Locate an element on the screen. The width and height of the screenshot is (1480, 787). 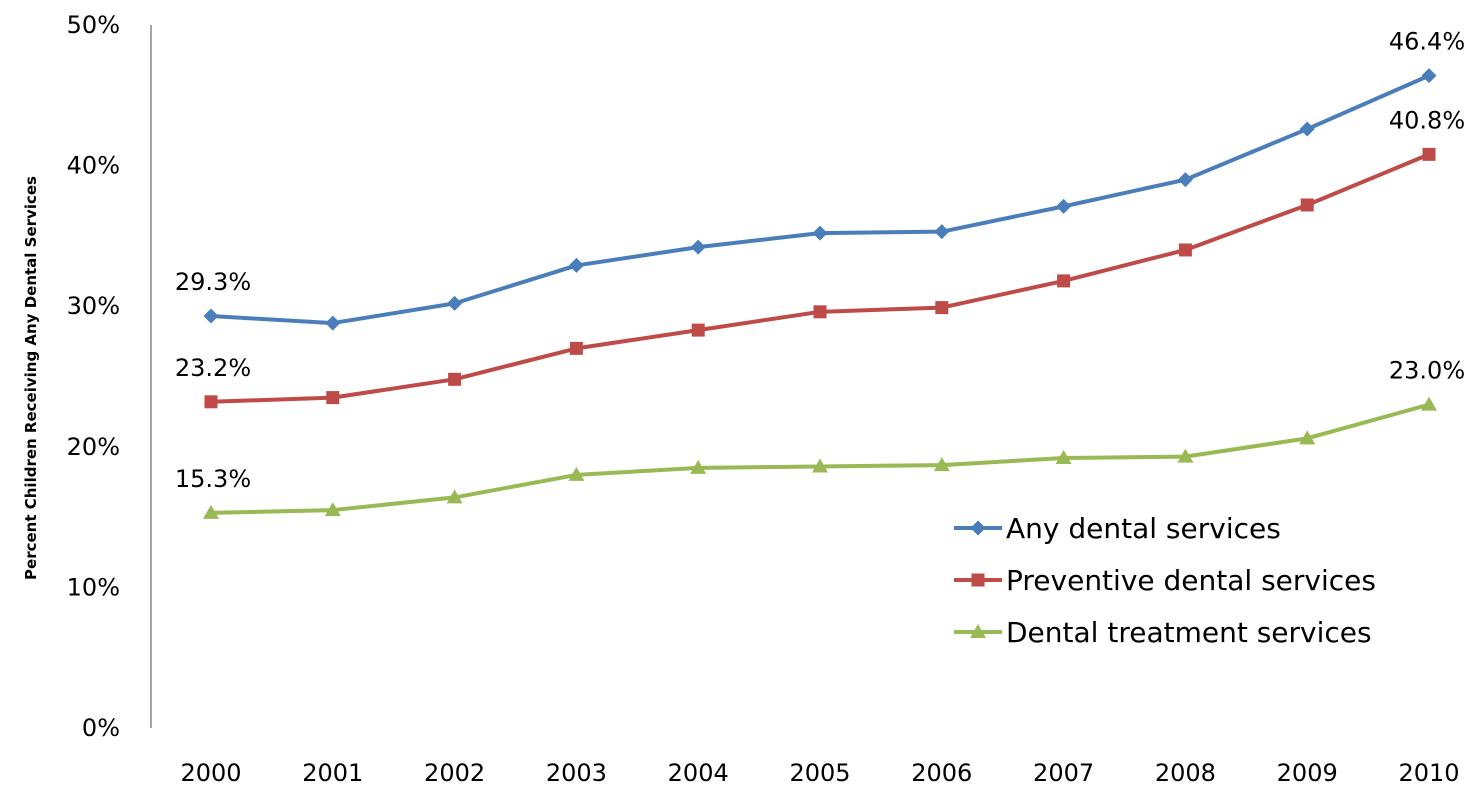
data-label: 46.4% is located at coordinates (1427, 42).